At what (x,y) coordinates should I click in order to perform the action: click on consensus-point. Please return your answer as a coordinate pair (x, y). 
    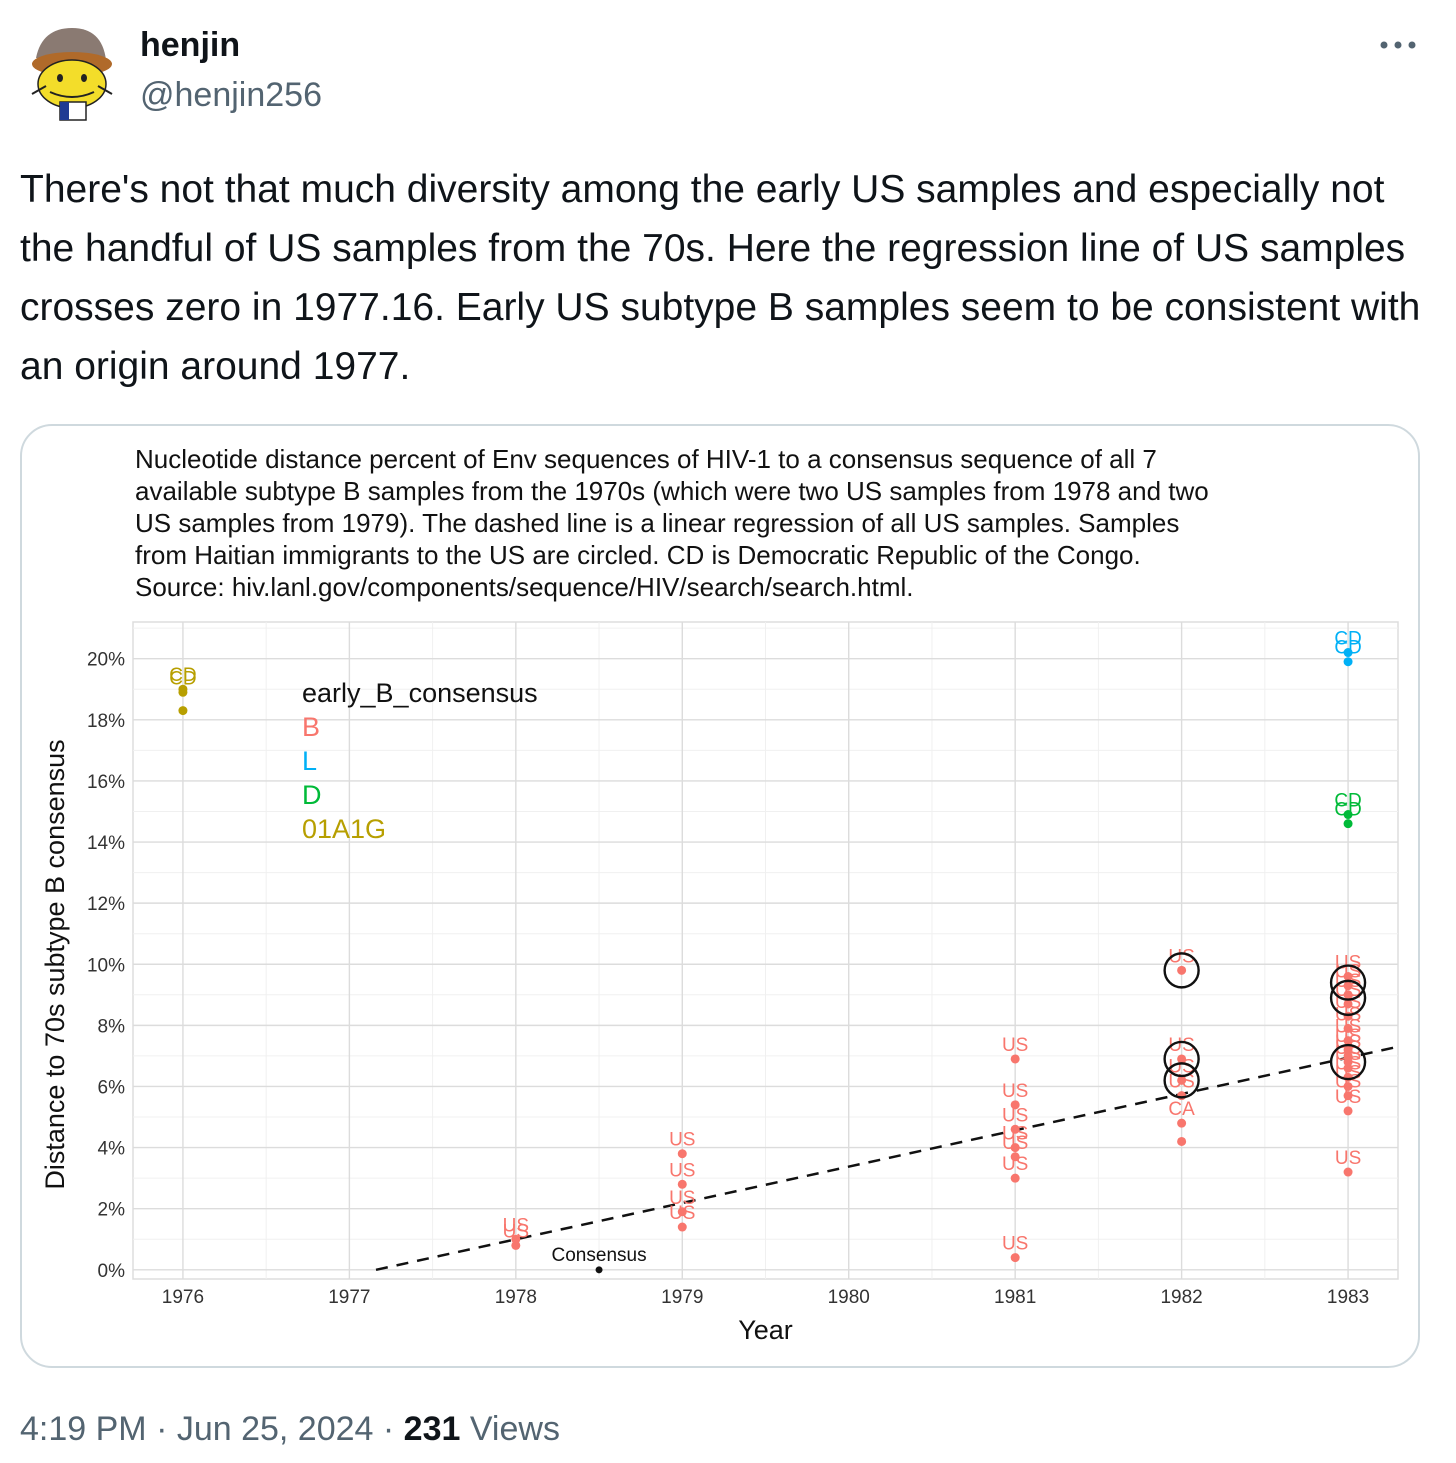
    Looking at the image, I should click on (599, 1270).